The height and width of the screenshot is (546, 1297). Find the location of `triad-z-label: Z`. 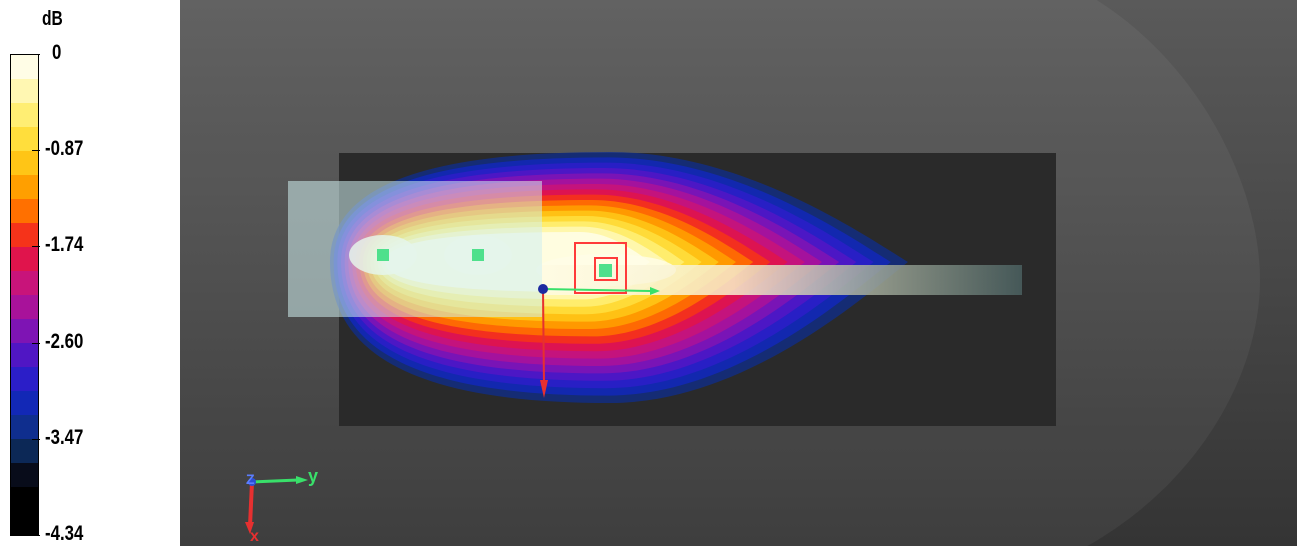

triad-z-label: Z is located at coordinates (250, 479).